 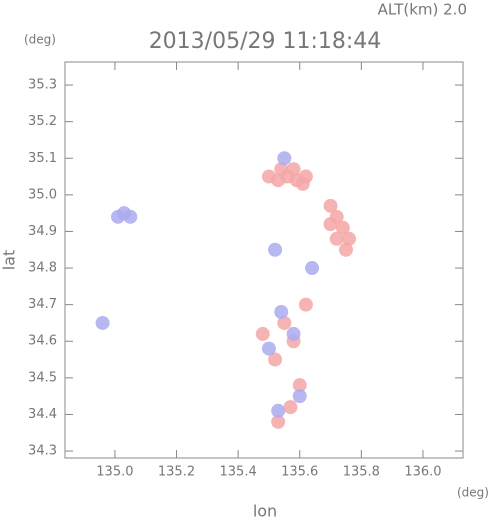 What do you see at coordinates (40, 40) in the screenshot?
I see `y-unit: (deg)` at bounding box center [40, 40].